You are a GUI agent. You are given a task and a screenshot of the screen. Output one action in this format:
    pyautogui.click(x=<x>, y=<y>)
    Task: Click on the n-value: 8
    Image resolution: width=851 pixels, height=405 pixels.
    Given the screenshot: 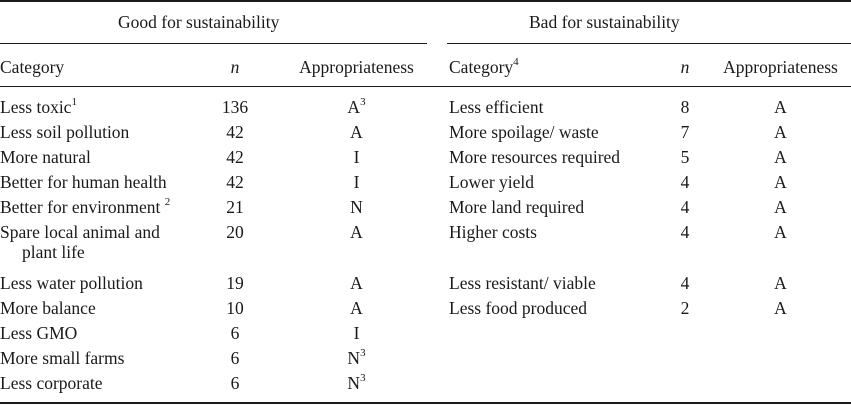 What is the action you would take?
    pyautogui.click(x=685, y=107)
    